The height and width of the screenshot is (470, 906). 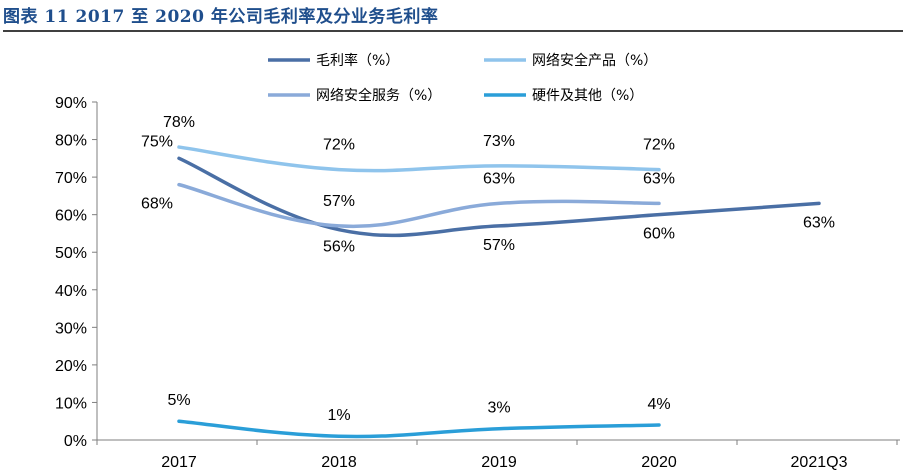 I want to click on x-tick-label: 2021Q3, so click(x=819, y=462).